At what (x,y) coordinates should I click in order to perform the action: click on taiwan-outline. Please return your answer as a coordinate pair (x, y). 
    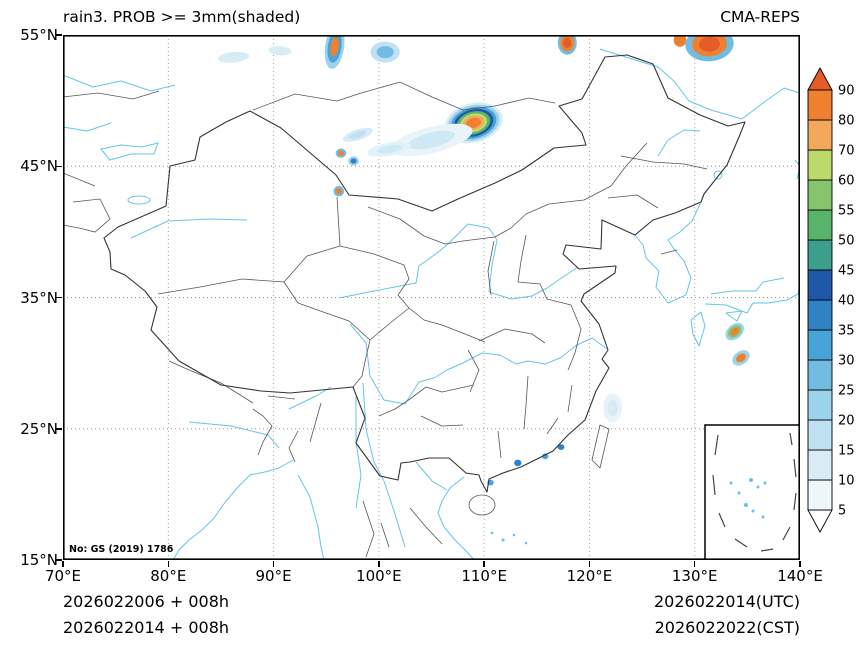
    Looking at the image, I should click on (600, 446).